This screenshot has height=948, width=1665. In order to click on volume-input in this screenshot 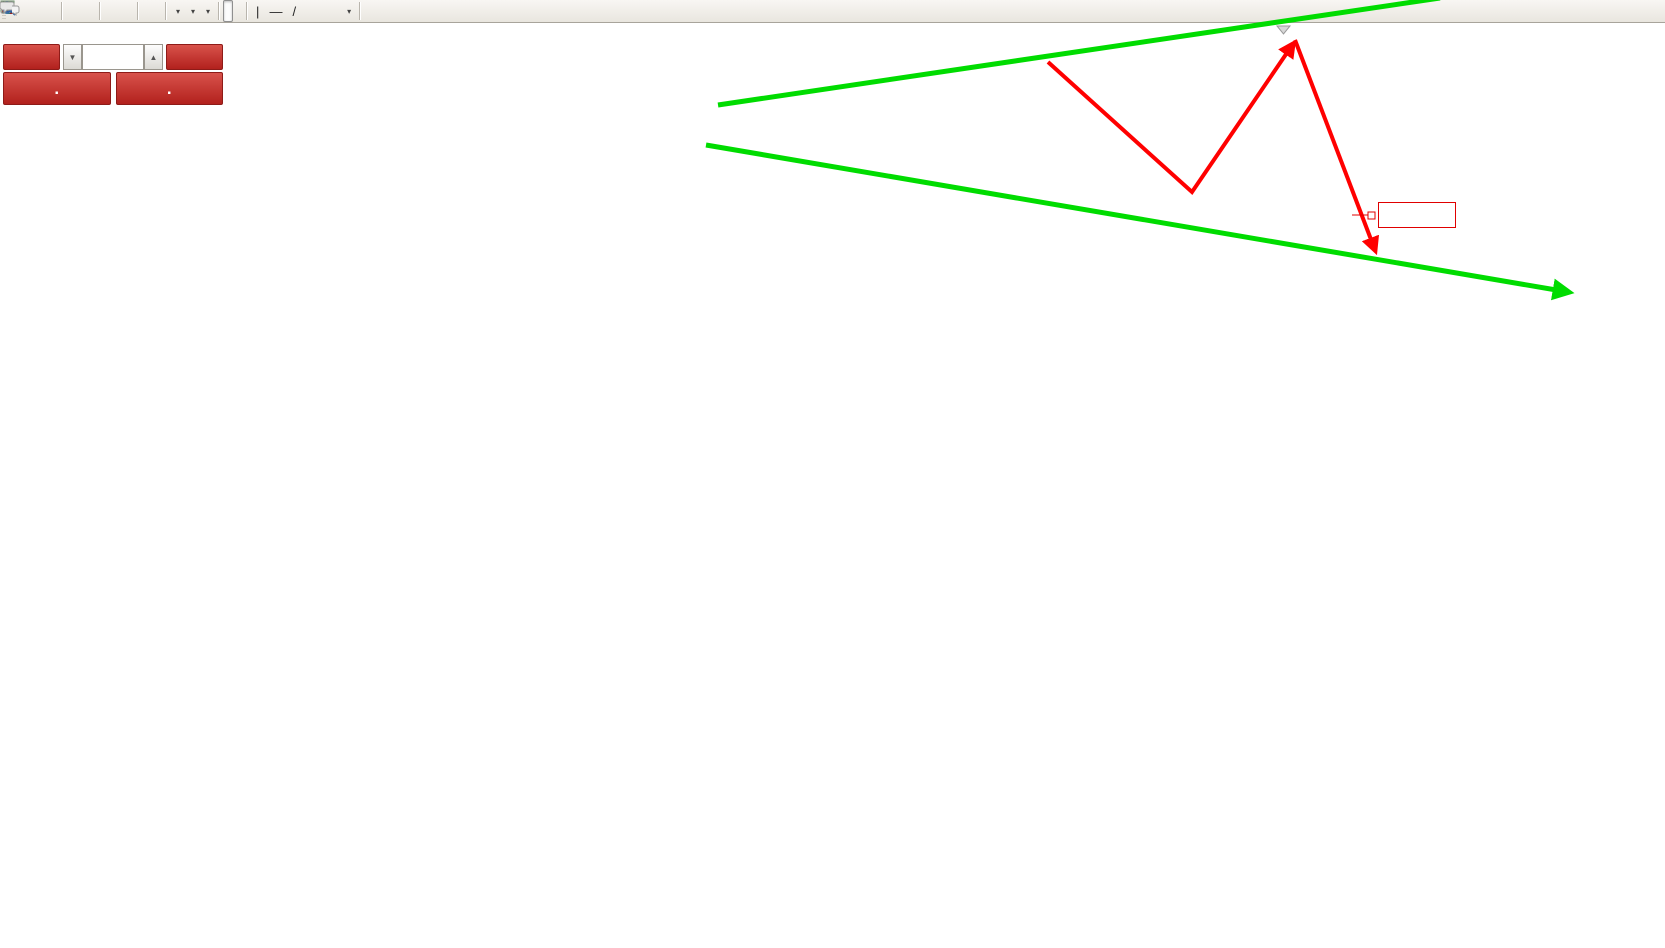, I will do `click(113, 57)`.